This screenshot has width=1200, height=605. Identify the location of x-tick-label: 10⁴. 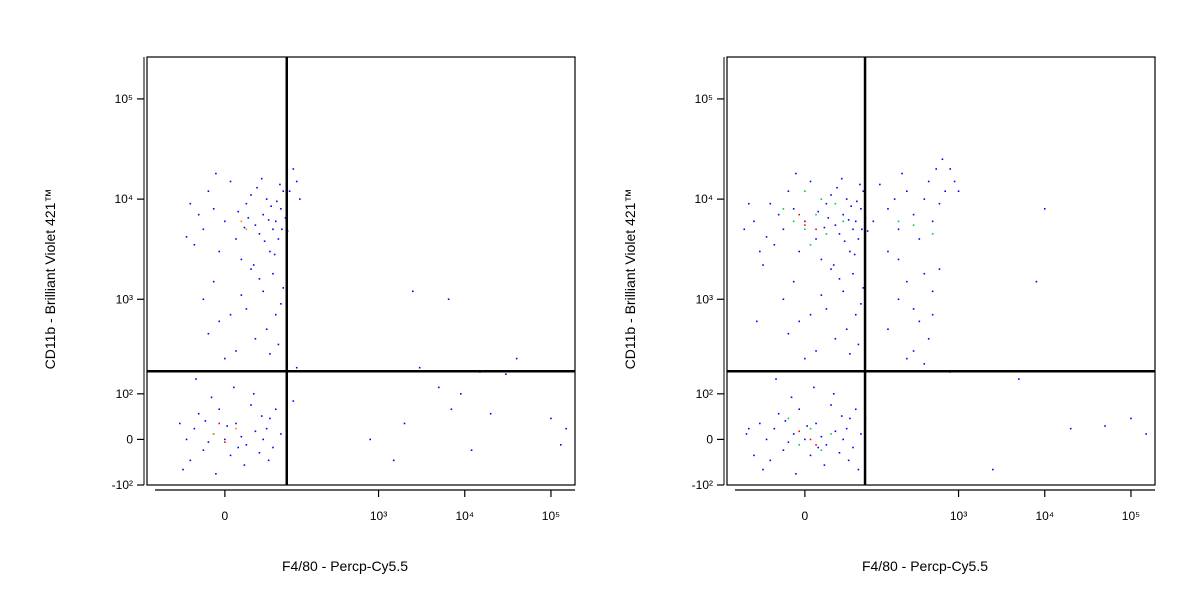
(464, 516).